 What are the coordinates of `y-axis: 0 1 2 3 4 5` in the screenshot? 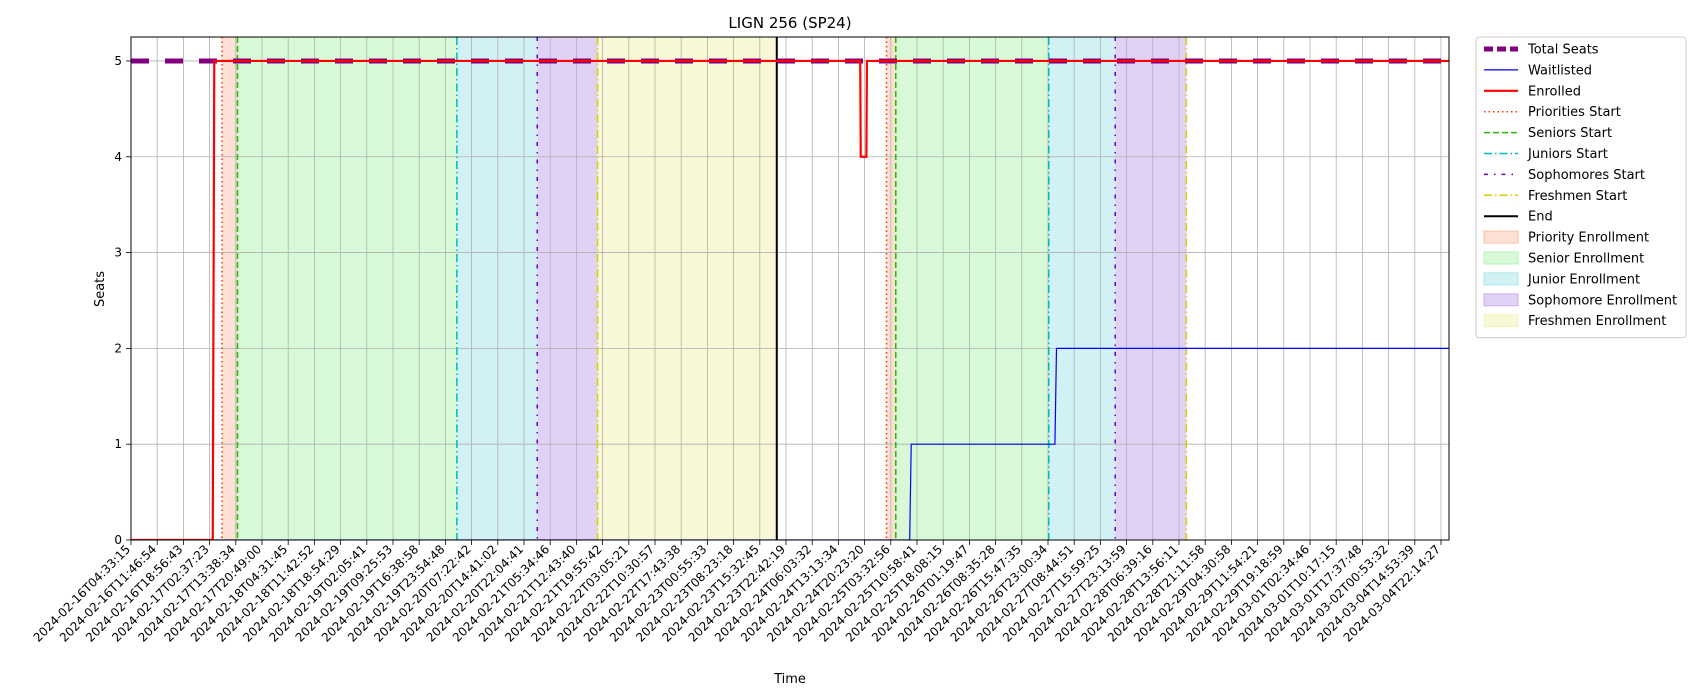 It's located at (122, 300).